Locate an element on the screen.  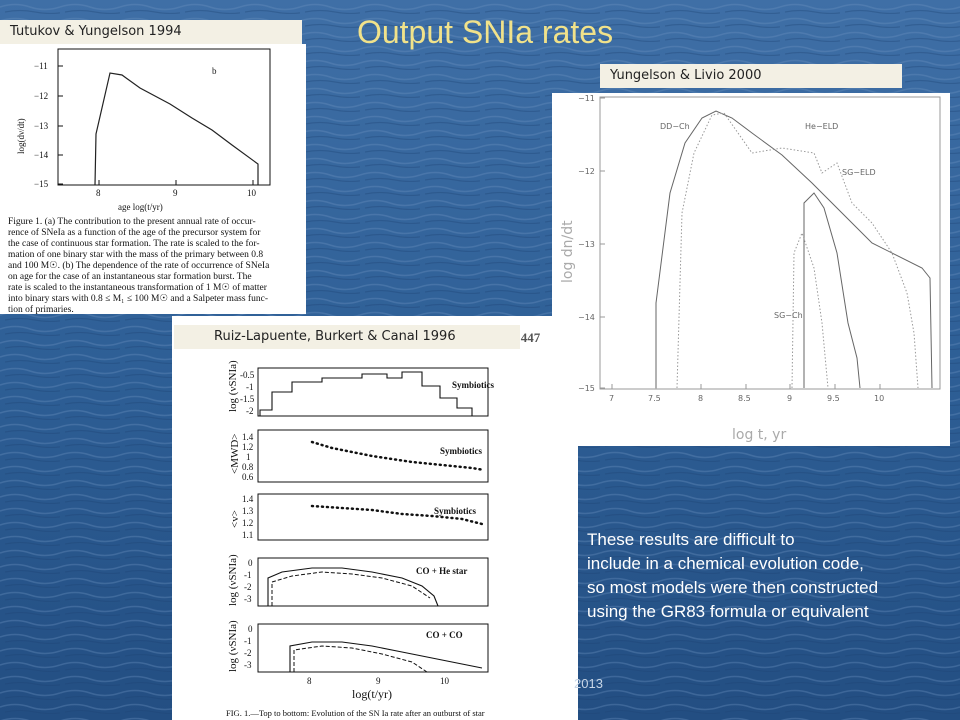
tutukov-xlabel: age log(t/yr) is located at coordinates (140, 207).